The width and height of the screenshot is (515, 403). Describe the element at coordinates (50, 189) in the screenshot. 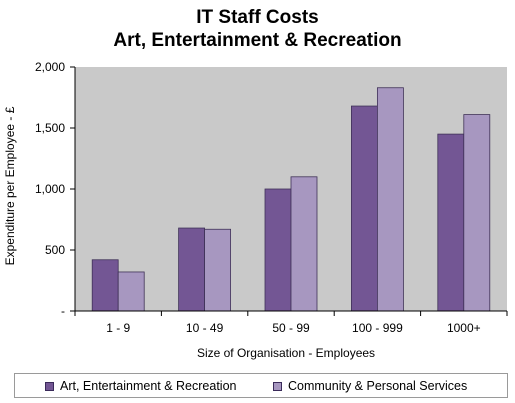

I see `y-tick-label: 1,000` at that location.